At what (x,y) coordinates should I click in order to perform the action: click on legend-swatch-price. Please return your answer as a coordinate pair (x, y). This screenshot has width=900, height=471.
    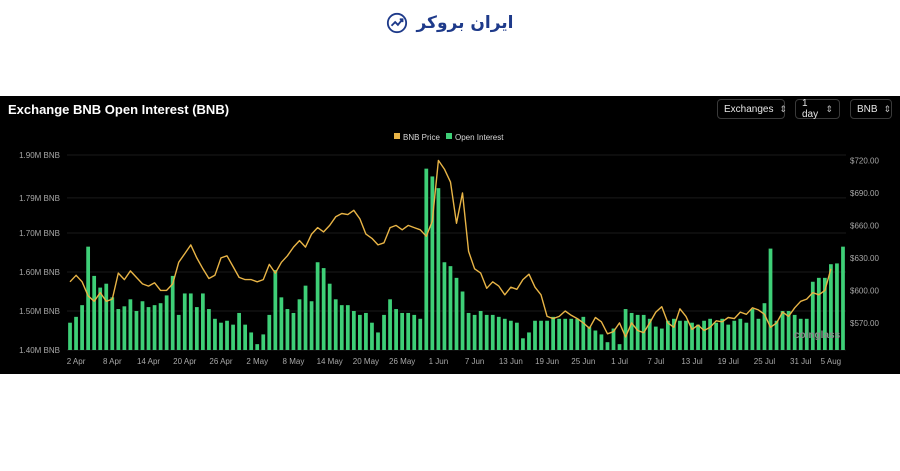
    Looking at the image, I should click on (397, 136).